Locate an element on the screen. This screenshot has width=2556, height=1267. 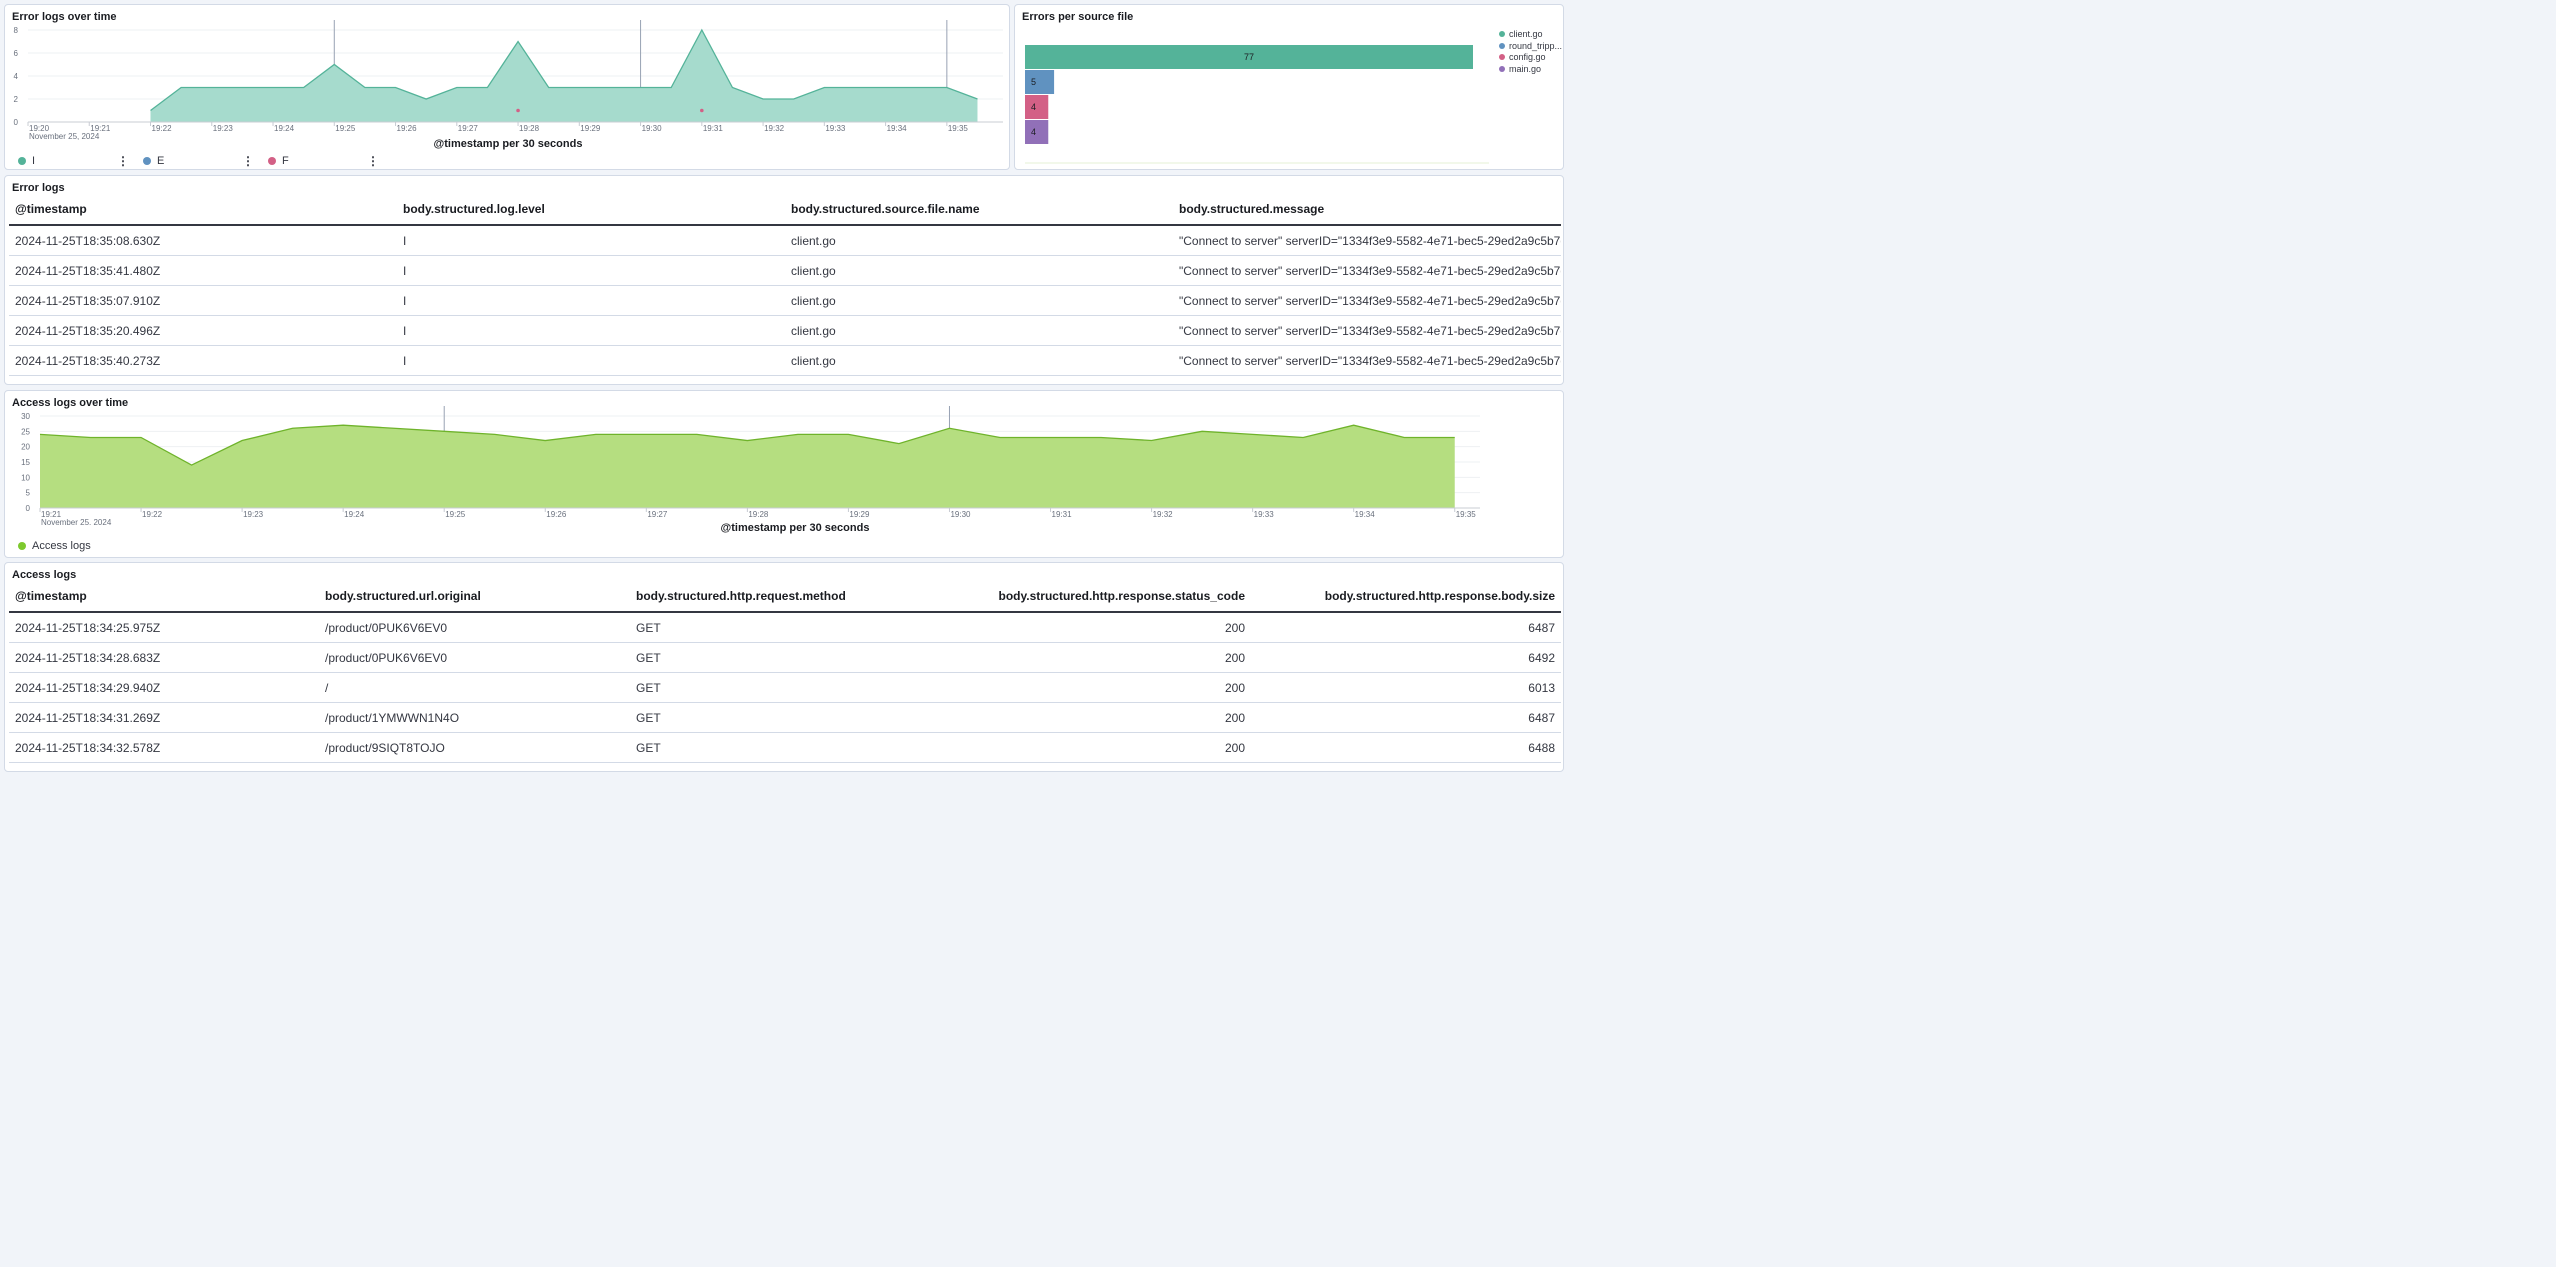
legend-item: client.go ⋮ is located at coordinates (1531, 34).